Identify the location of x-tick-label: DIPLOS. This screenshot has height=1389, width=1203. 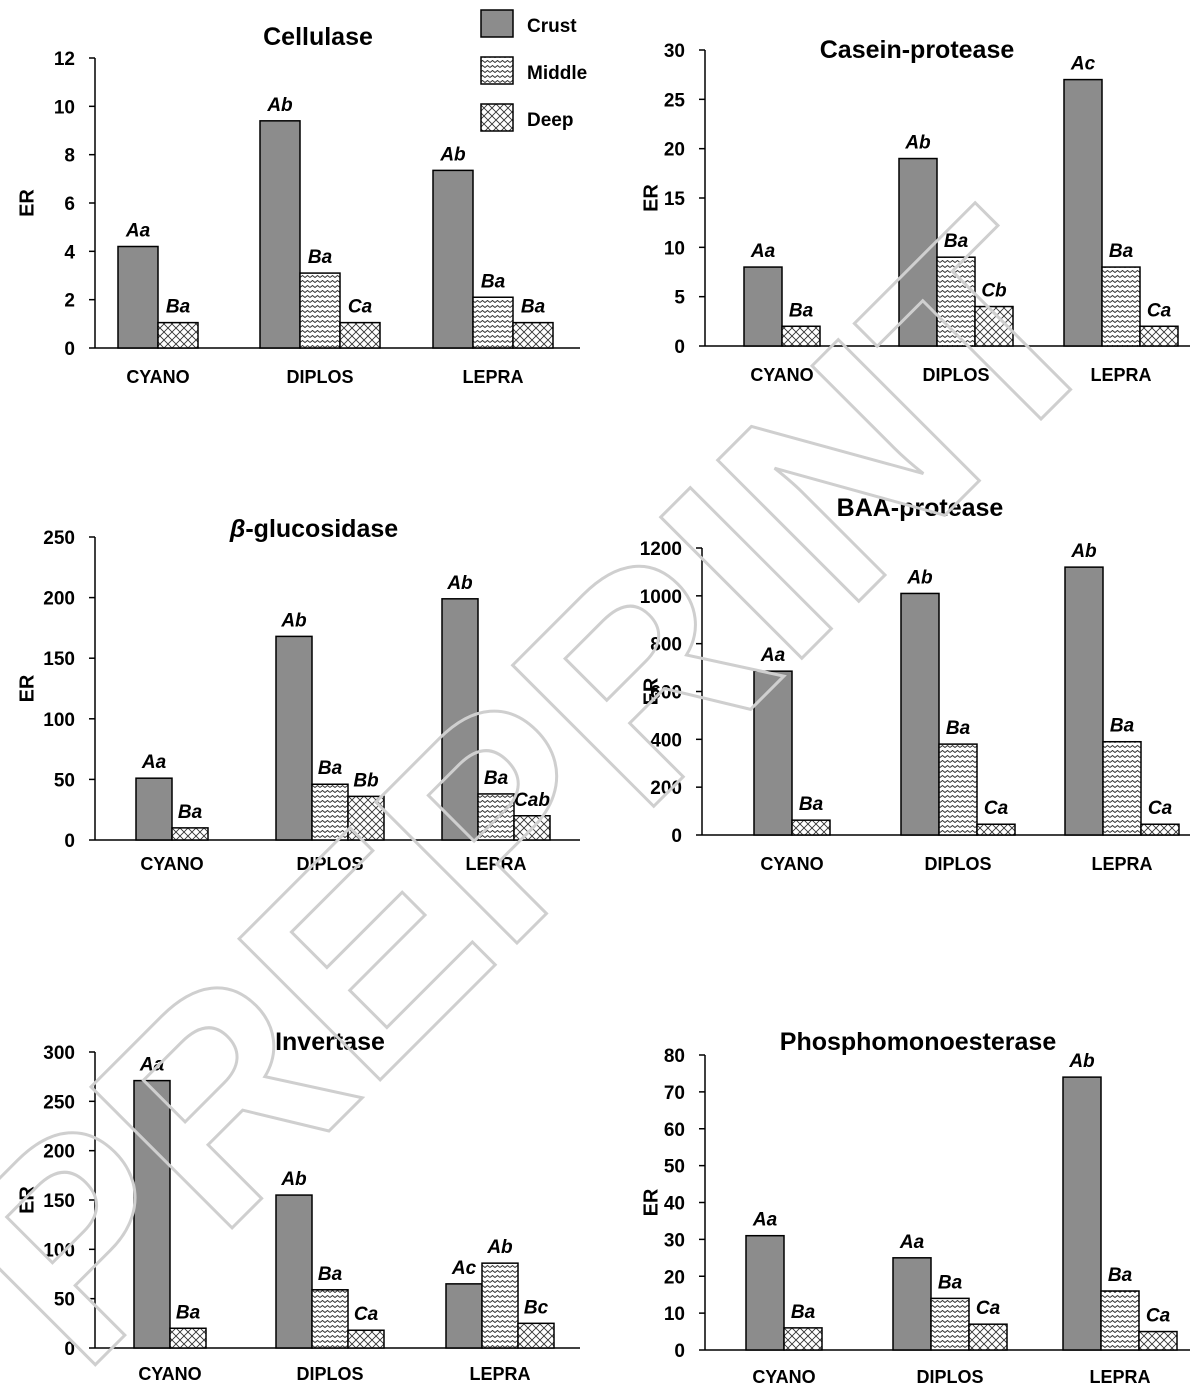
(957, 864).